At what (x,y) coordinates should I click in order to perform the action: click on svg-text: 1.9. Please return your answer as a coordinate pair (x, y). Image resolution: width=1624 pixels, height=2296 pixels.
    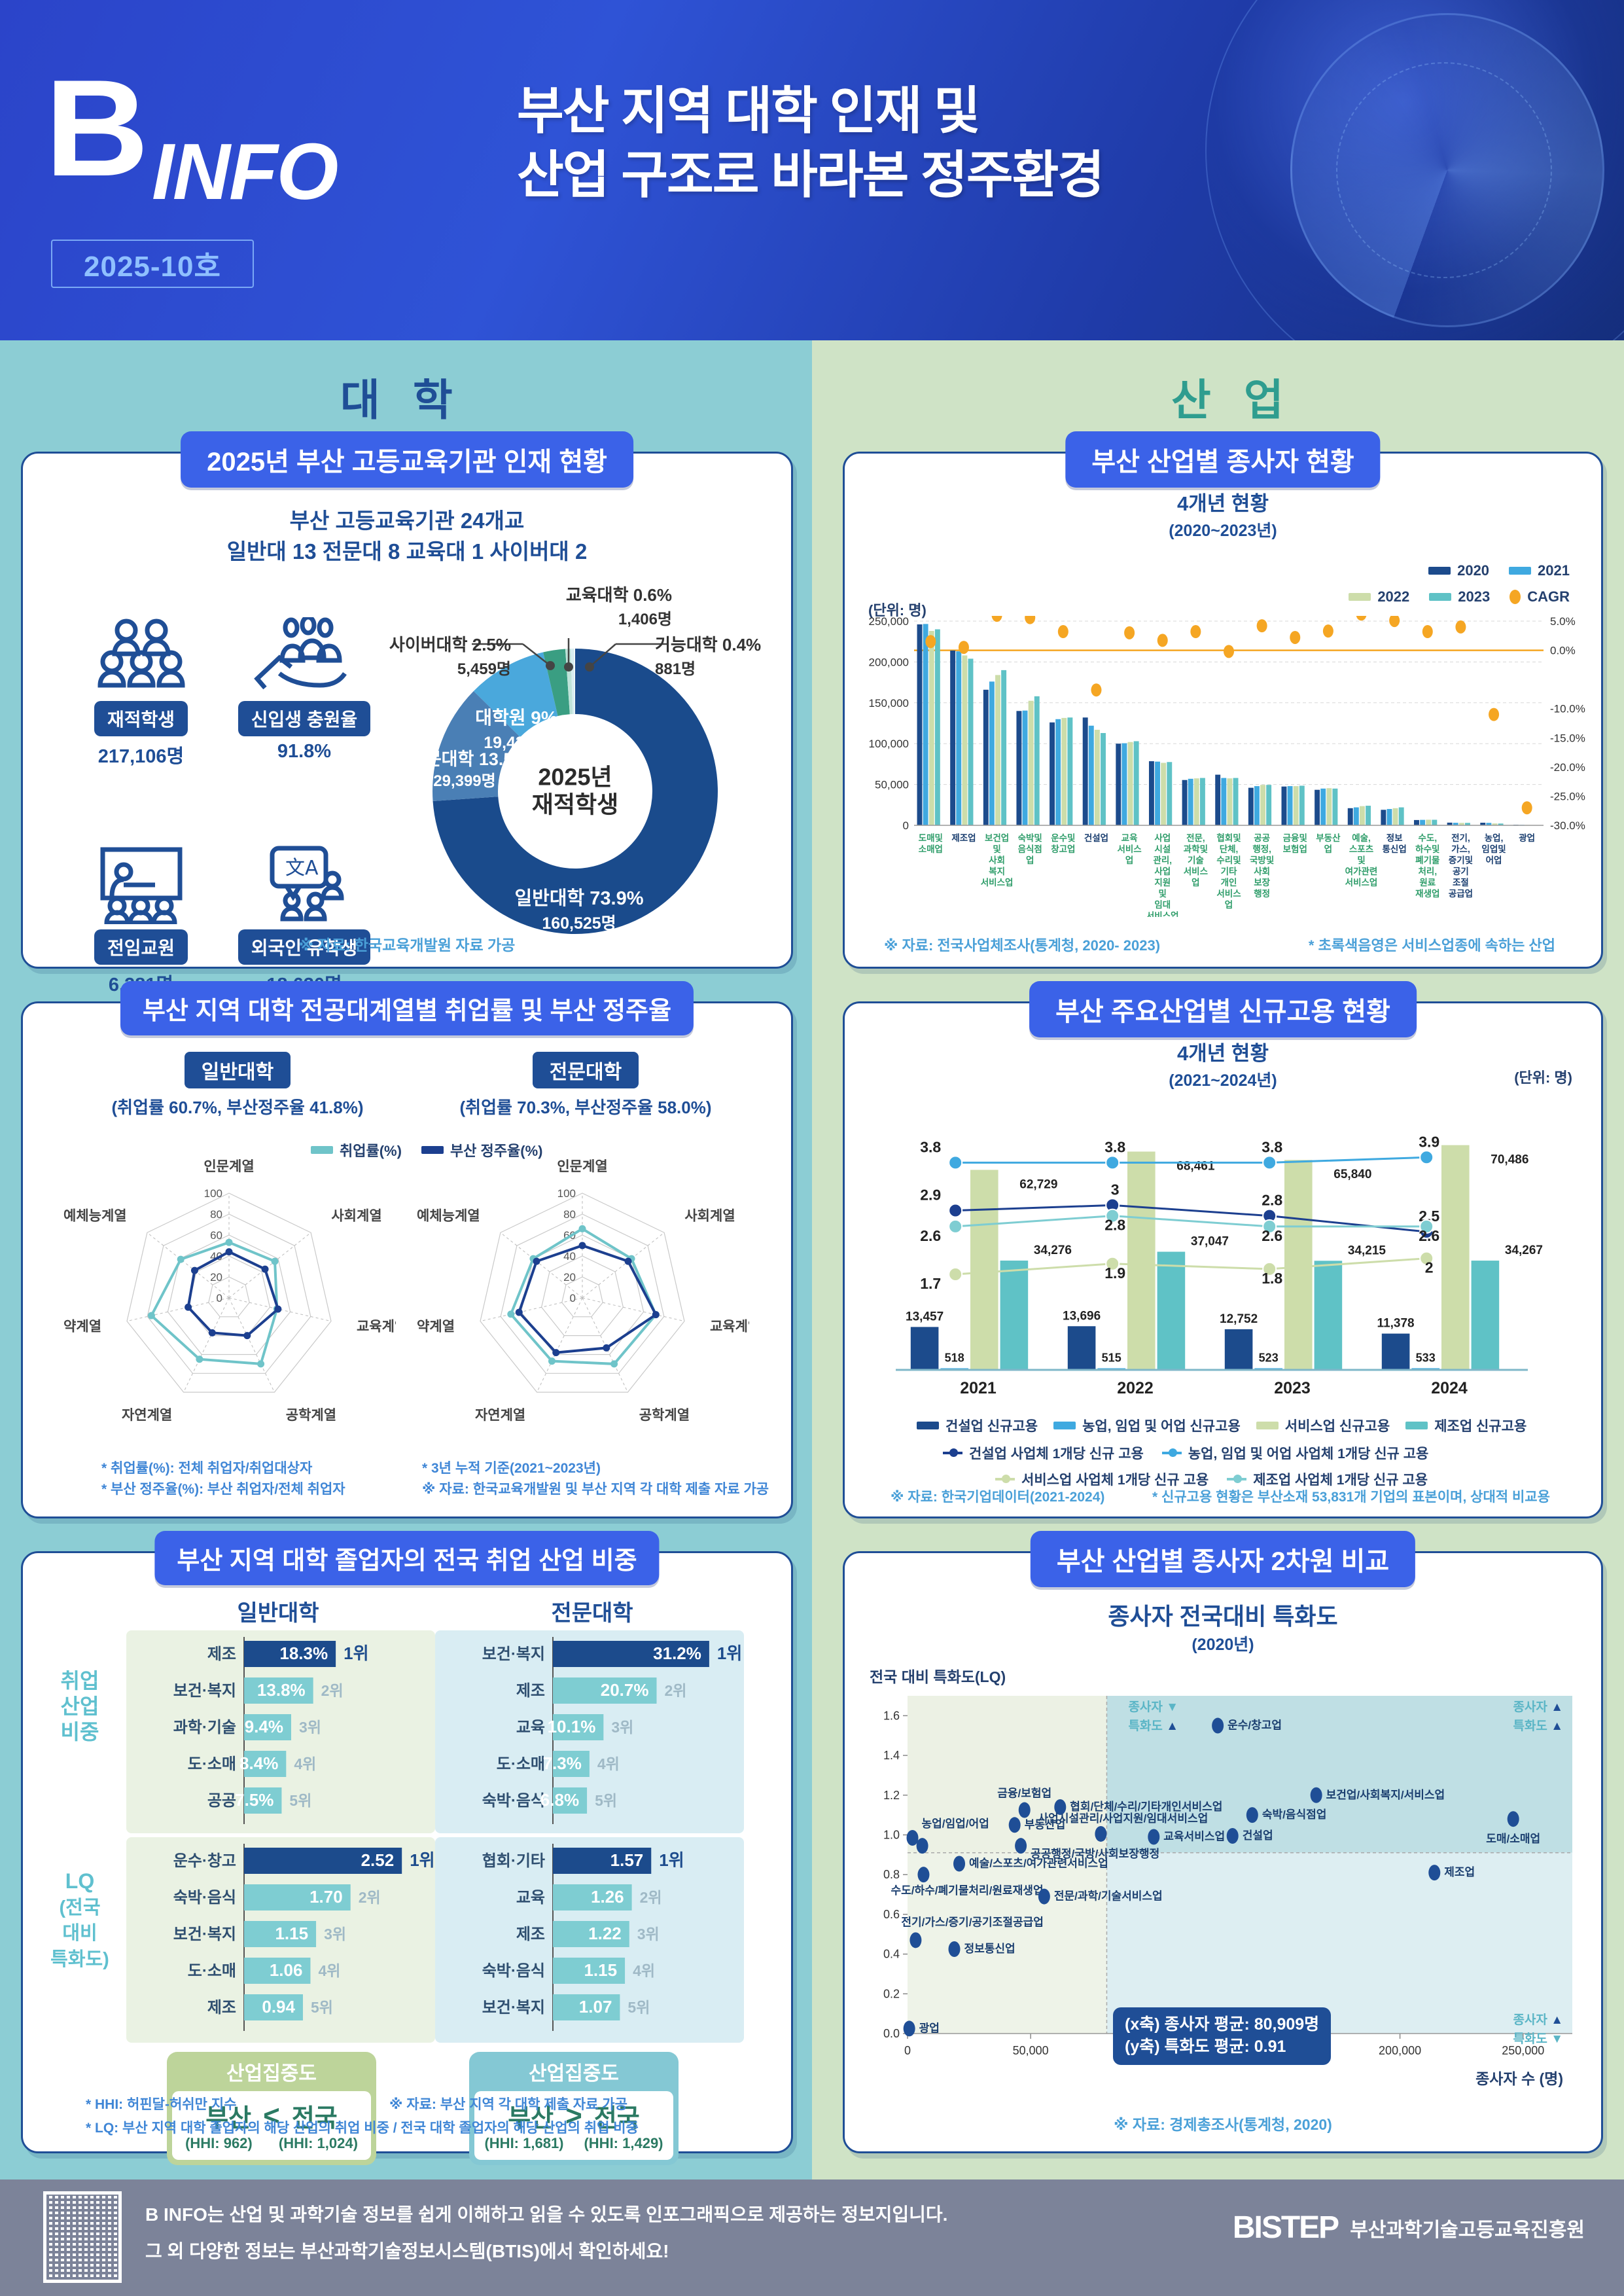
    Looking at the image, I should click on (1114, 1273).